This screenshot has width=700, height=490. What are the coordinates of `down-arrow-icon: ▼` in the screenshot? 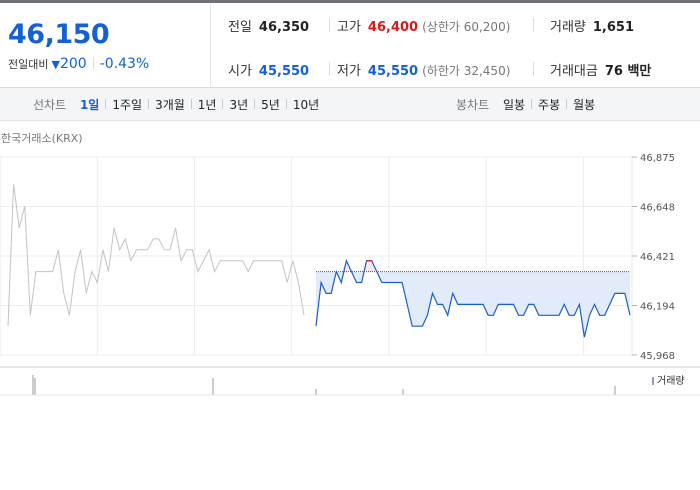 It's located at (55, 64).